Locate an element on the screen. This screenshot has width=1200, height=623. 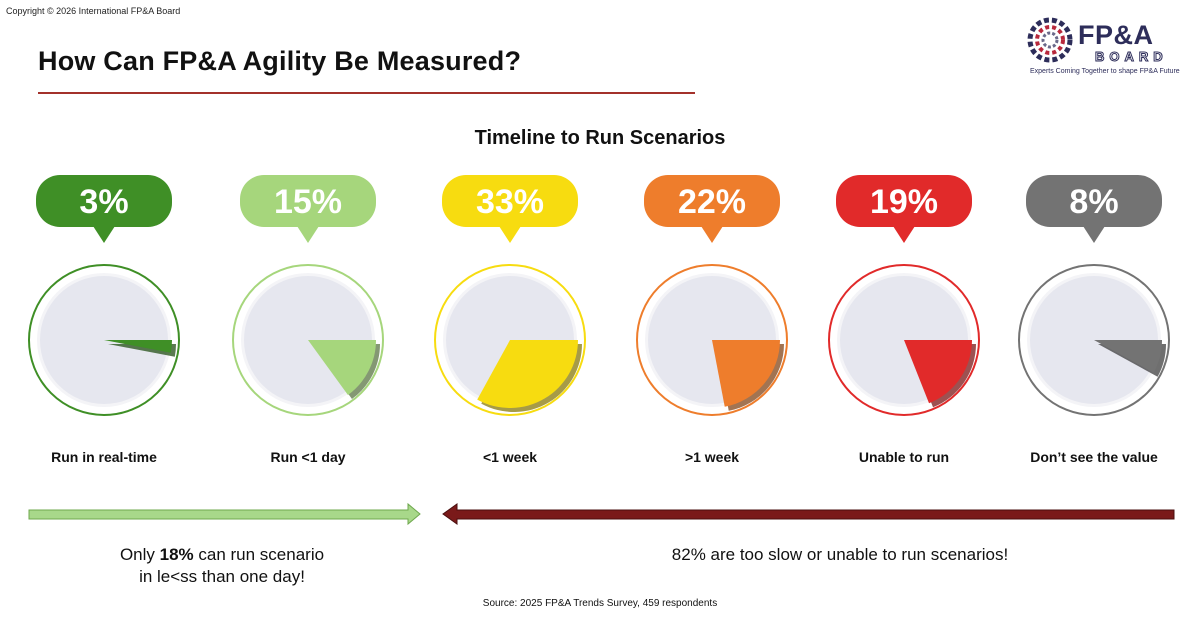
category-label: Run in real-time is located at coordinates (104, 457).